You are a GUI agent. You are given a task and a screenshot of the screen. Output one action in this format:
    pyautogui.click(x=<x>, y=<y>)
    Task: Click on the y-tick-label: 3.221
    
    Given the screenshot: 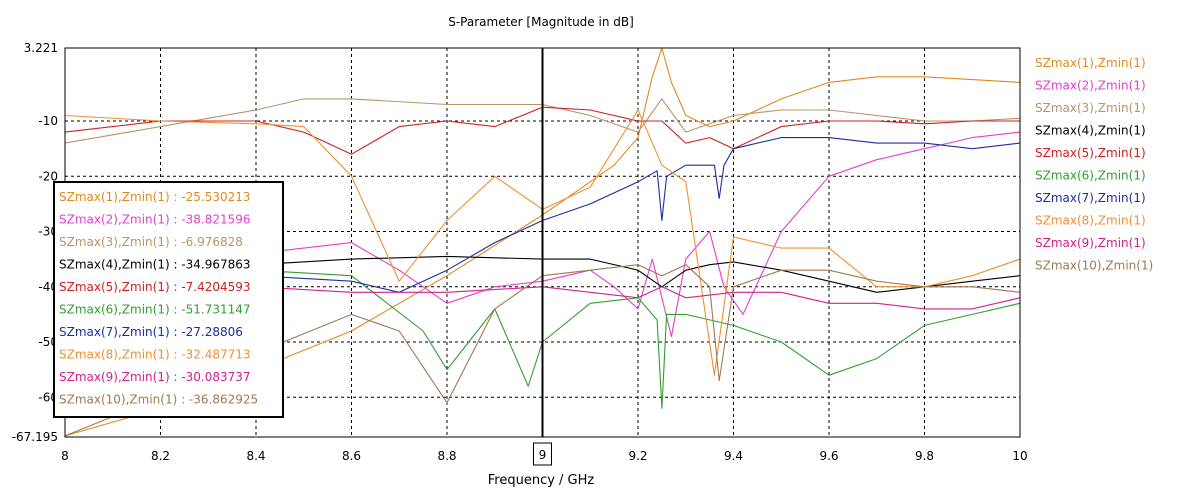 What is the action you would take?
    pyautogui.click(x=41, y=48)
    